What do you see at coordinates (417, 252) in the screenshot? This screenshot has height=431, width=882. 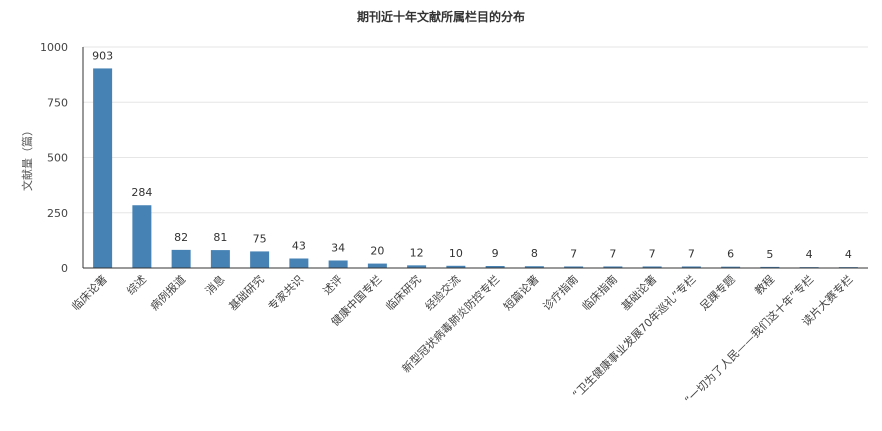 I see `data-label: 12` at bounding box center [417, 252].